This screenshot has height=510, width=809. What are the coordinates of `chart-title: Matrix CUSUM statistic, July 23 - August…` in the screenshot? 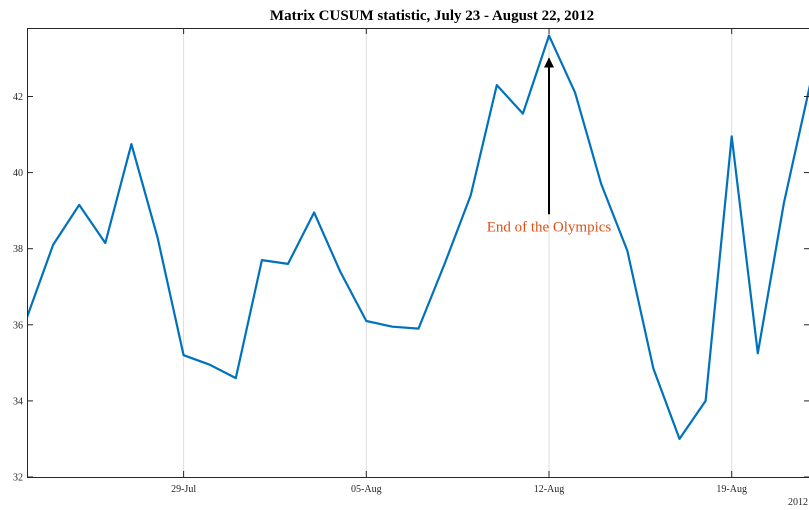 It's located at (432, 16).